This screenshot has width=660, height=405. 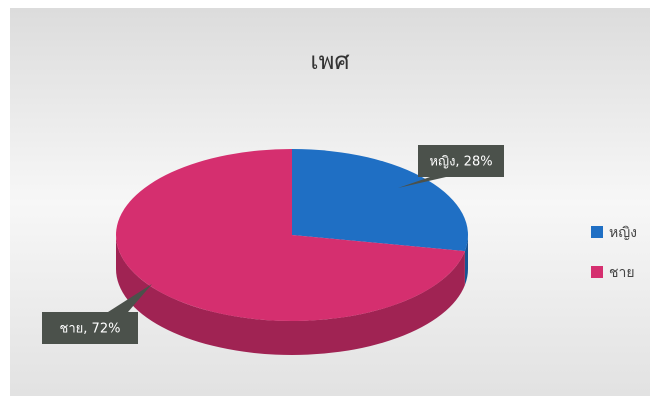 I want to click on data-label: ชาย, 72%, so click(x=90, y=329).